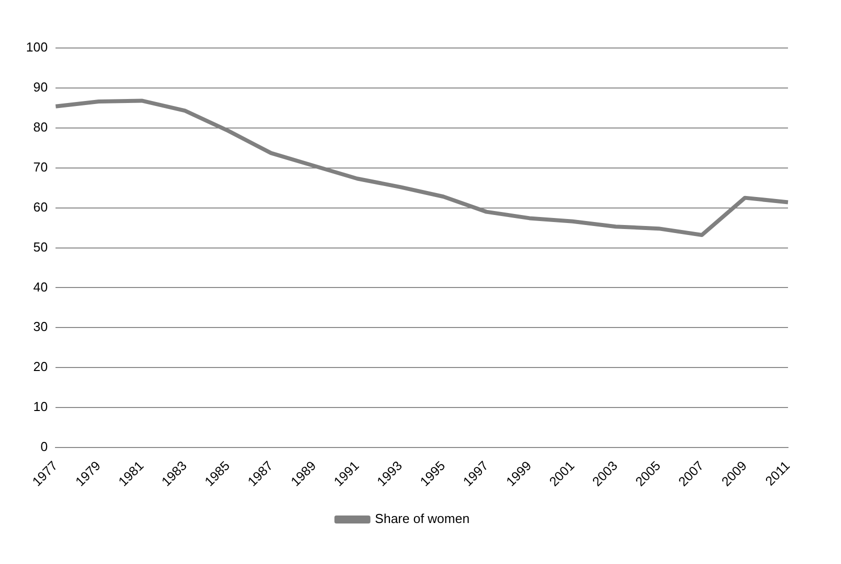 Image resolution: width=841 pixels, height=564 pixels. What do you see at coordinates (40, 326) in the screenshot?
I see `y-tick-label: 30` at bounding box center [40, 326].